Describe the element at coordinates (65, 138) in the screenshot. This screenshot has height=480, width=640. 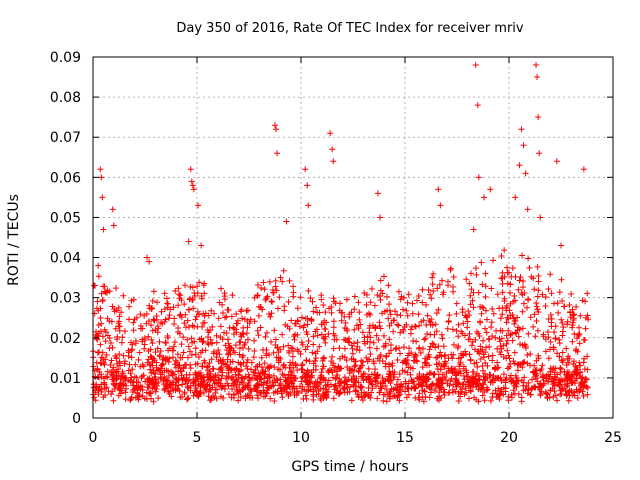
I see `y-tick-label: 0.07` at that location.